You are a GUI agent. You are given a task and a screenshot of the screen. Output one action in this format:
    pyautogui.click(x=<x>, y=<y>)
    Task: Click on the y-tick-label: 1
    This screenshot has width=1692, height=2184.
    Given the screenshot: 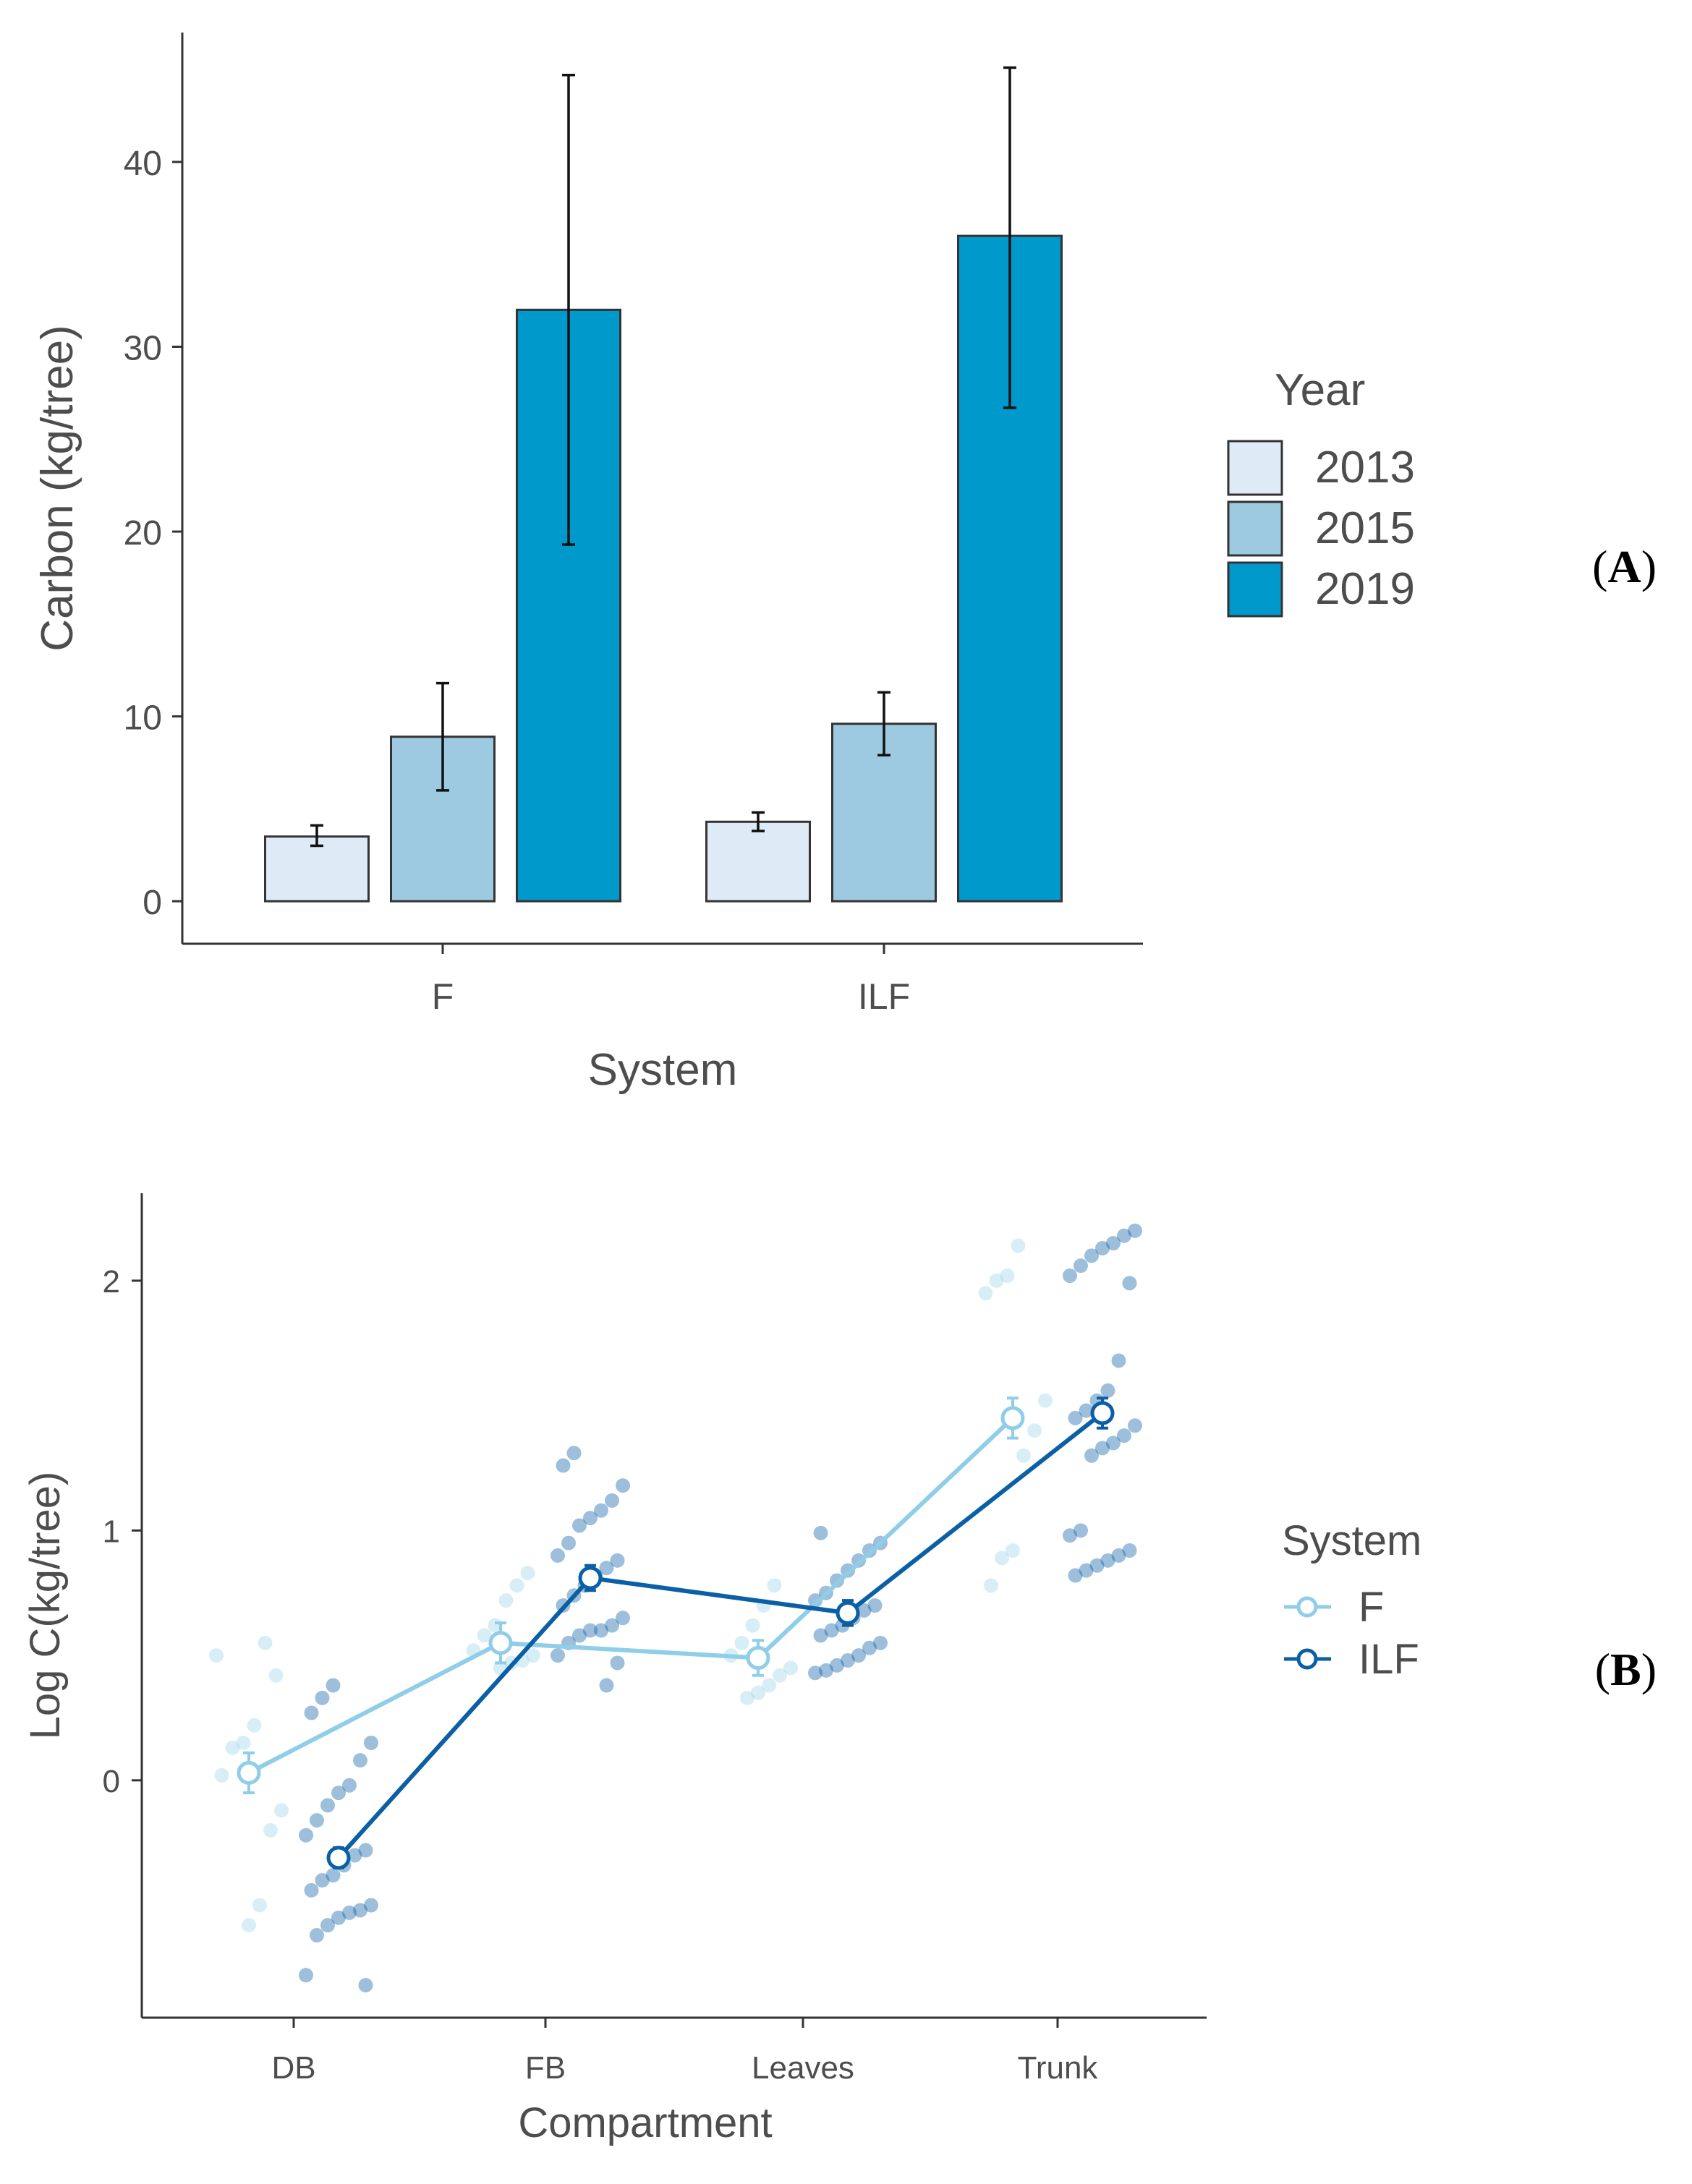 What is the action you would take?
    pyautogui.click(x=111, y=1531)
    